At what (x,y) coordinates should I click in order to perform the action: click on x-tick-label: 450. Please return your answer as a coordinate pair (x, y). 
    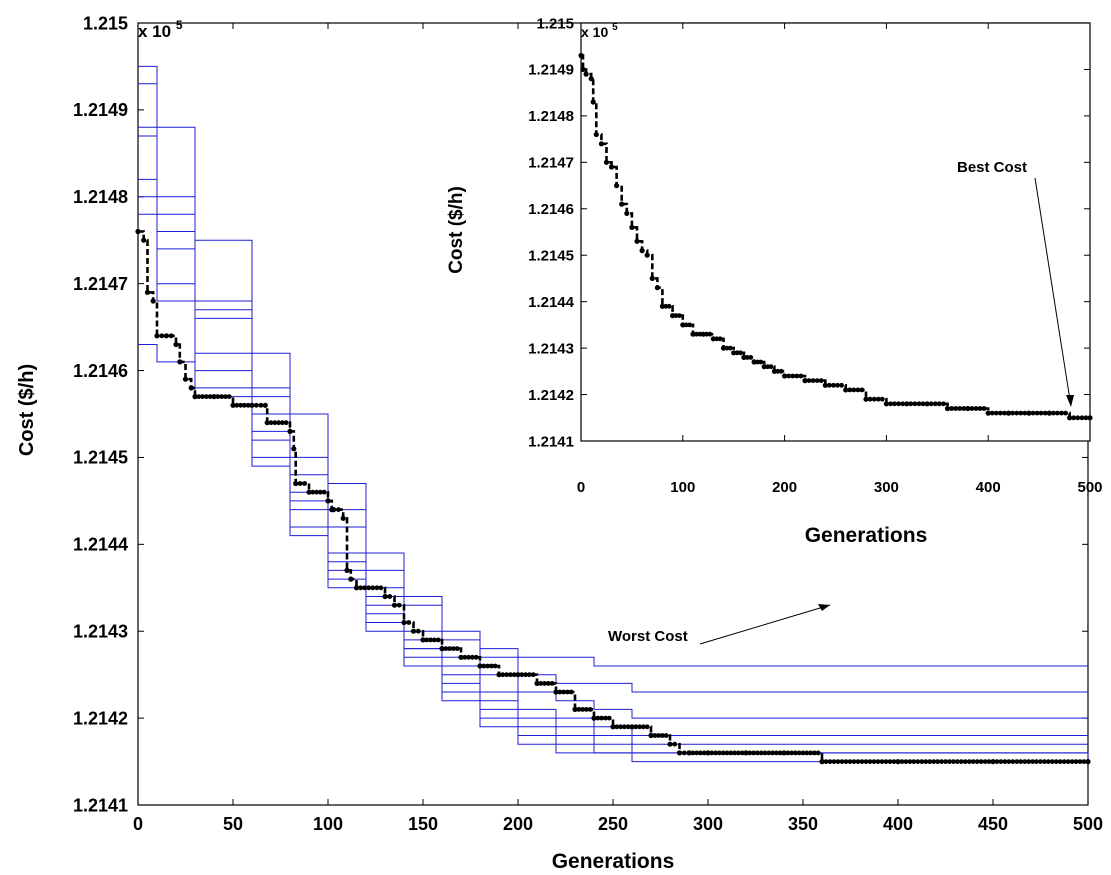
    Looking at the image, I should click on (993, 824).